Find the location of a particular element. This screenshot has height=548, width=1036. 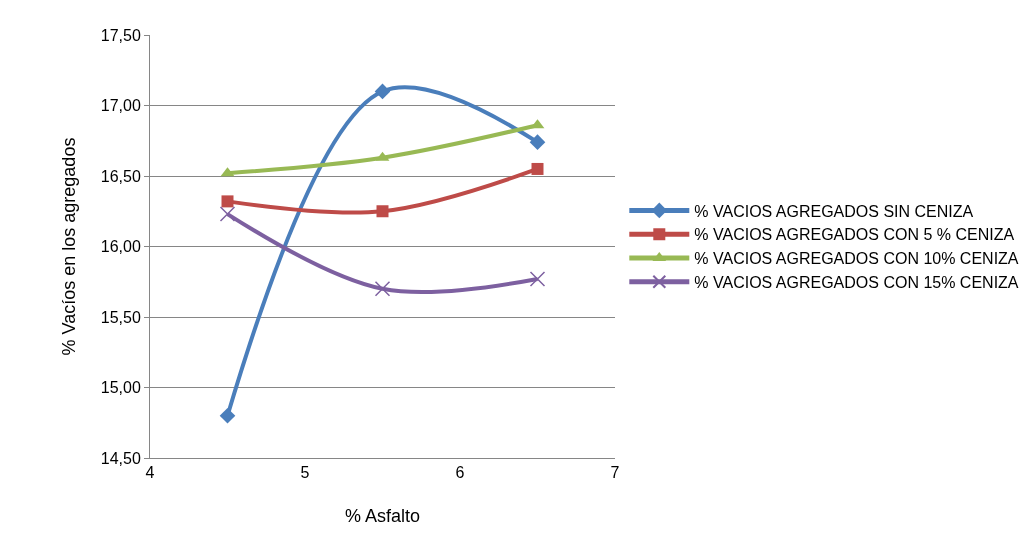

x-tick-label: 5 is located at coordinates (305, 473).